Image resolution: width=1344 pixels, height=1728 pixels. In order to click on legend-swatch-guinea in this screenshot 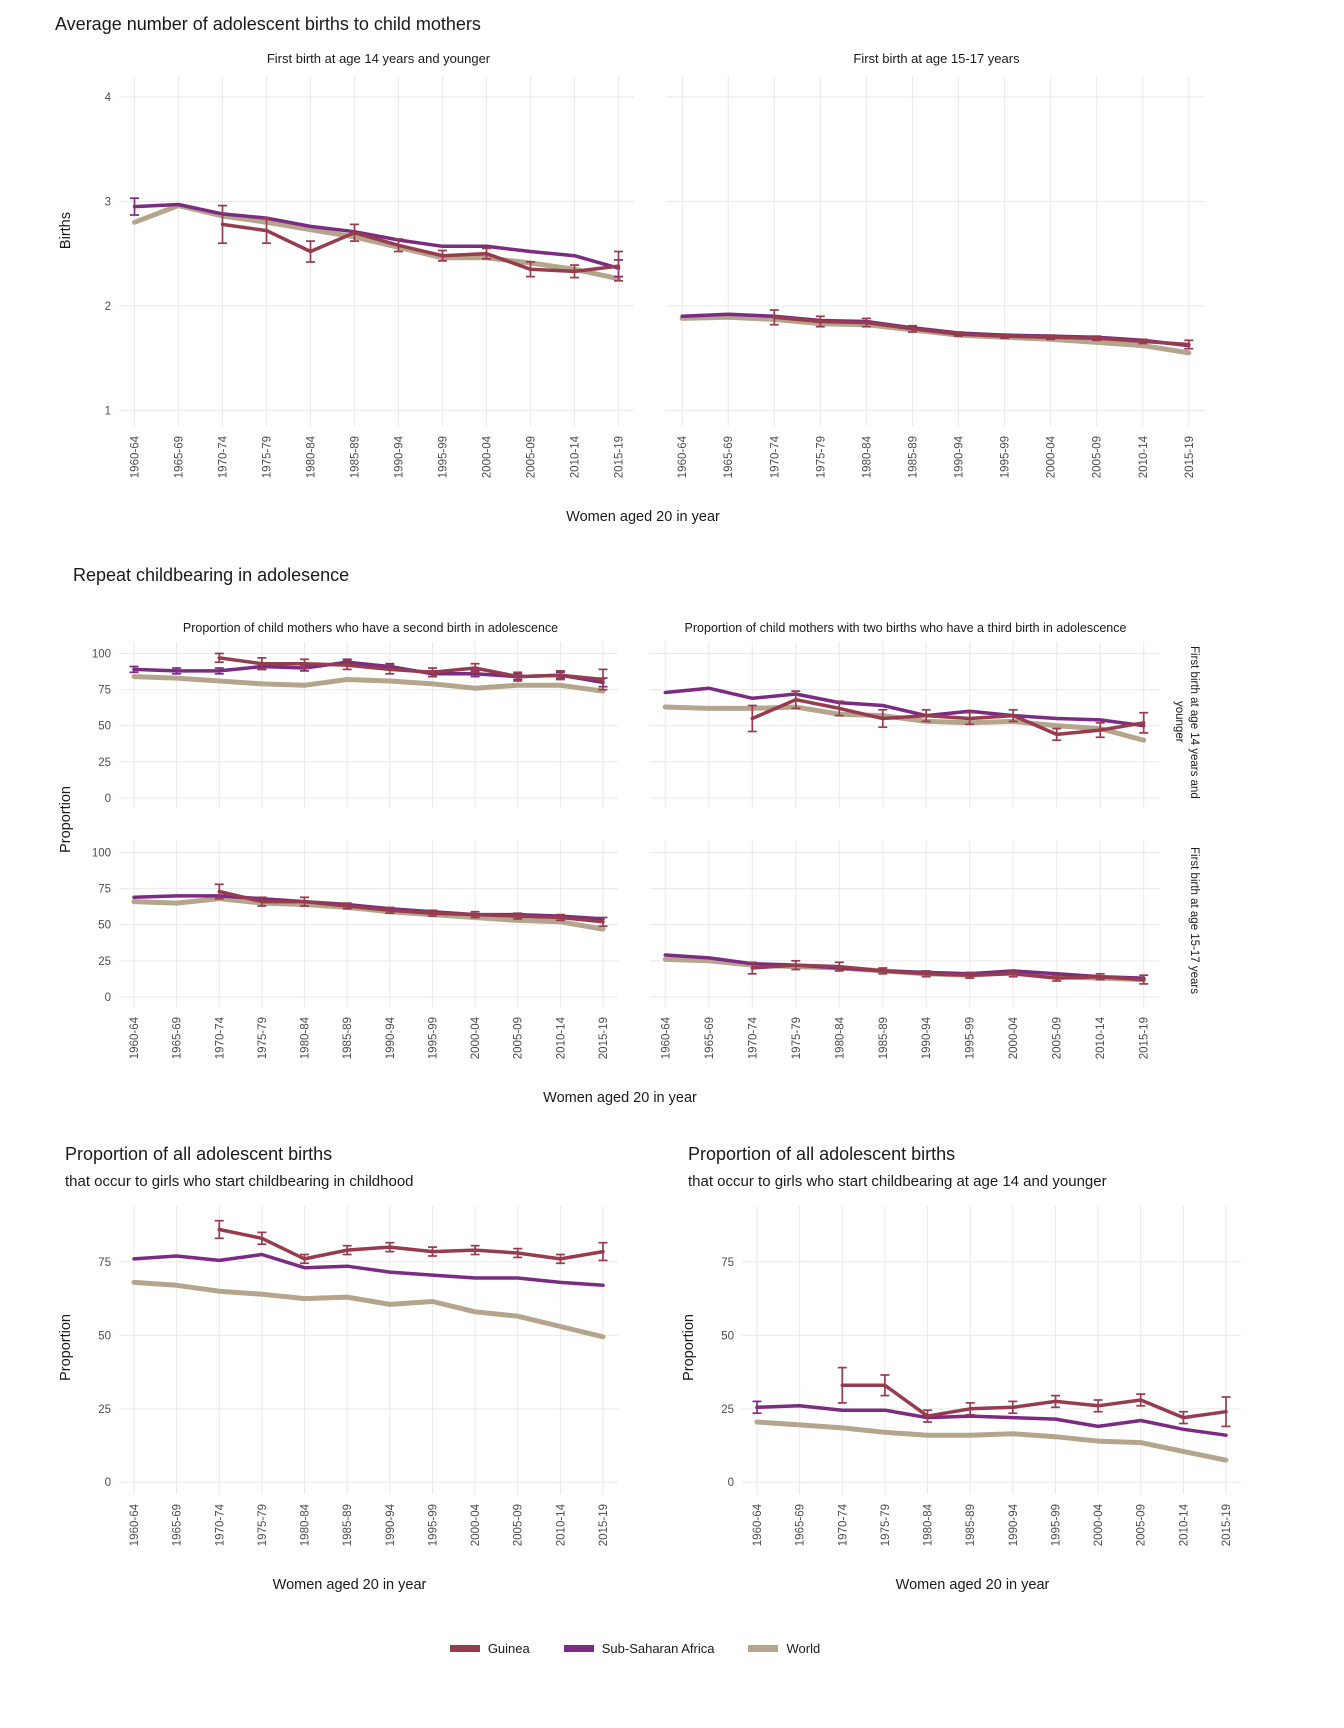, I will do `click(464, 1648)`.